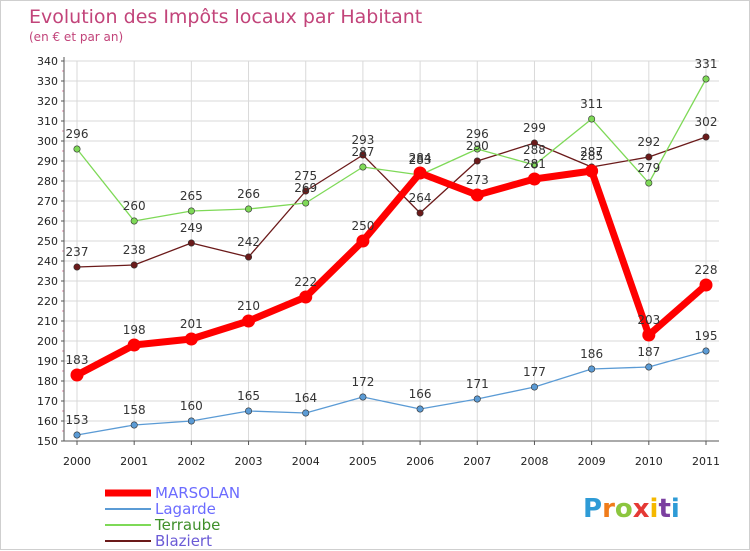 This screenshot has height=551, width=750. What do you see at coordinates (77, 360) in the screenshot?
I see `data-label-marsolan: 183` at bounding box center [77, 360].